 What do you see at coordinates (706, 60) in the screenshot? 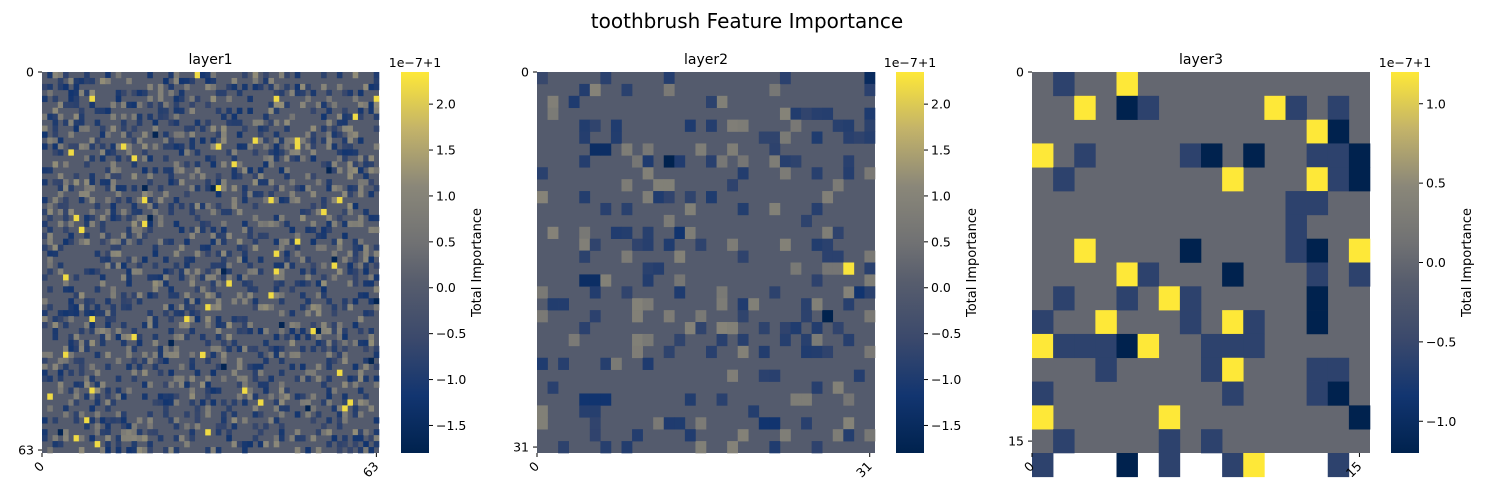
I see `panel-title: layer2` at bounding box center [706, 60].